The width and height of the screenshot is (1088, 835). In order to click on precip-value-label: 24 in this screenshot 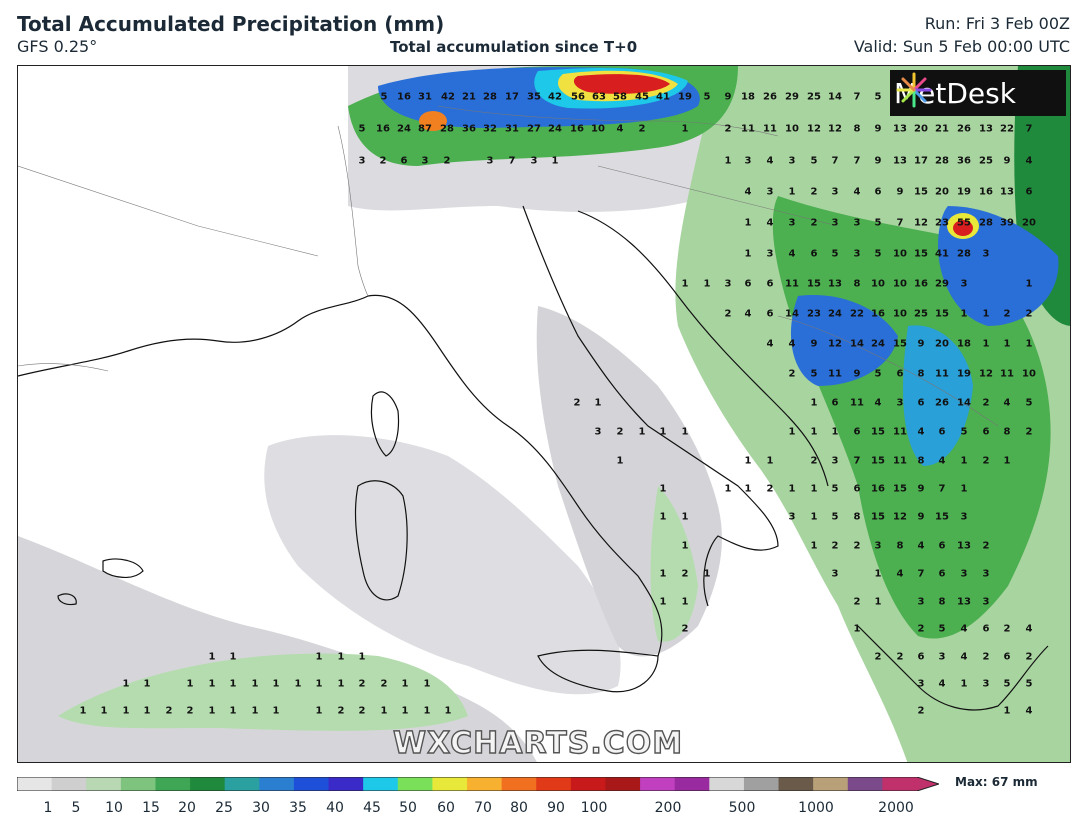, I will do `click(404, 129)`.